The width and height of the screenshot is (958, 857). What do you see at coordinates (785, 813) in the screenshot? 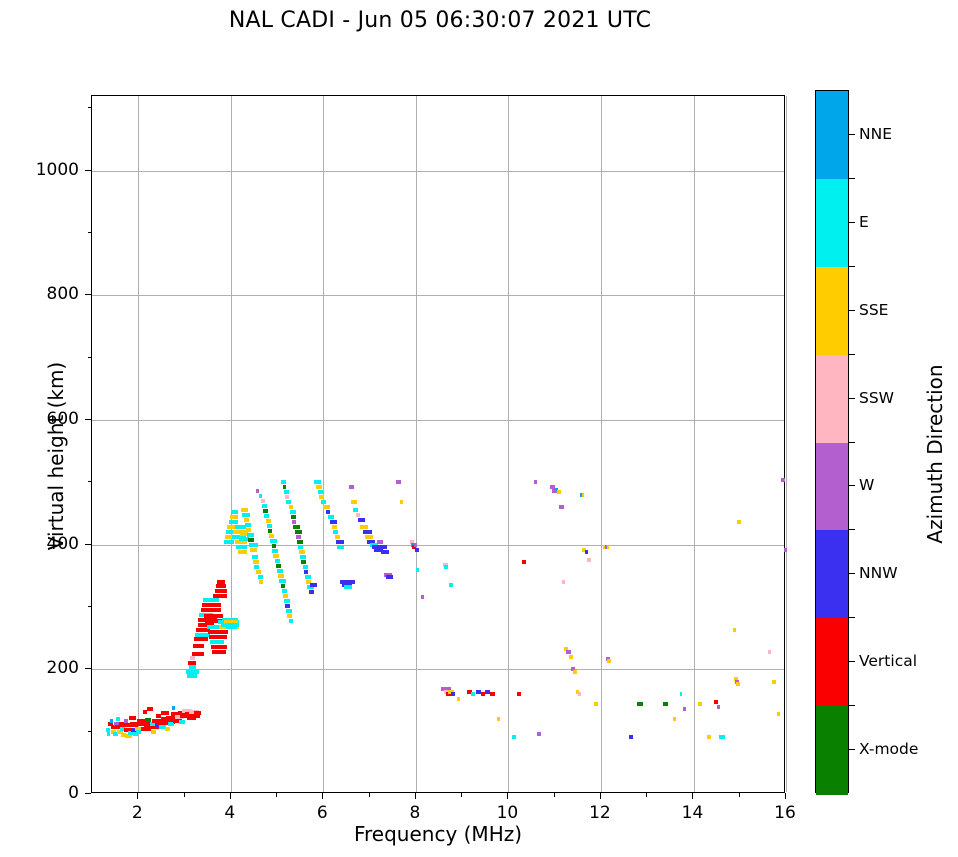
I see `x-tick-label: 16` at bounding box center [785, 813].